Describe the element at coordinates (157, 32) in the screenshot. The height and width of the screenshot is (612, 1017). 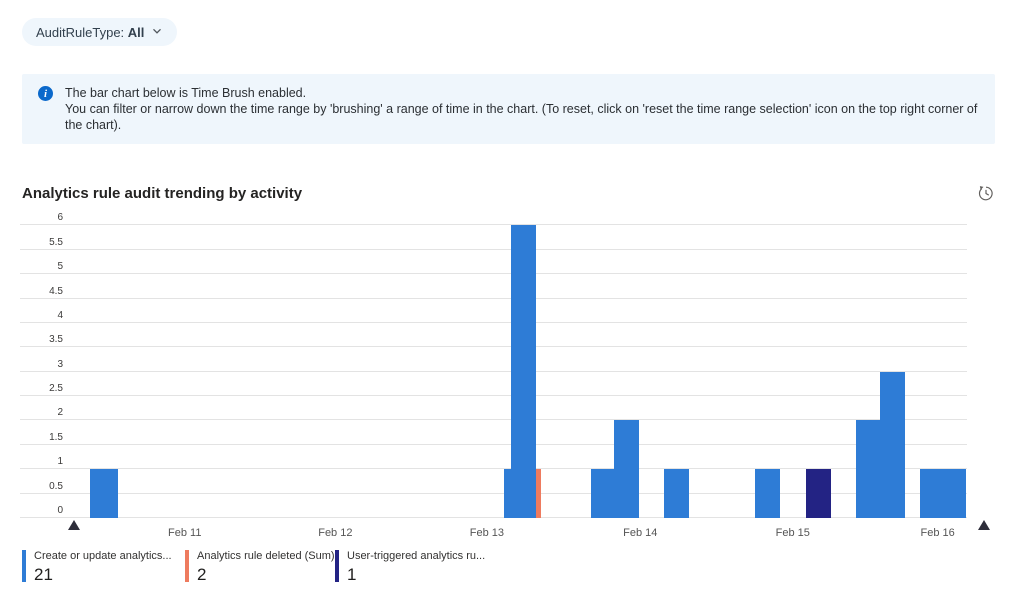
I see `chevron-down-icon` at that location.